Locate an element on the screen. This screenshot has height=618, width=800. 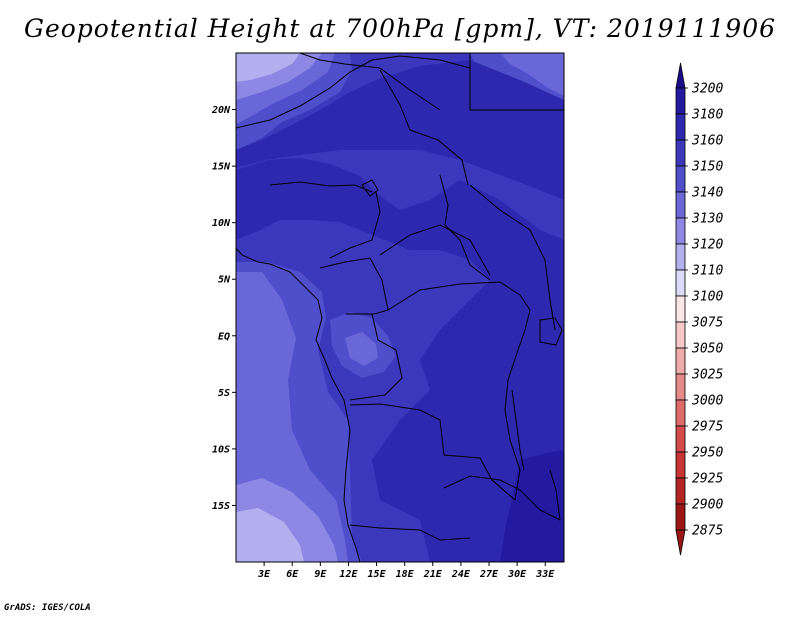
colorbar-label: 3110 is located at coordinates (707, 271).